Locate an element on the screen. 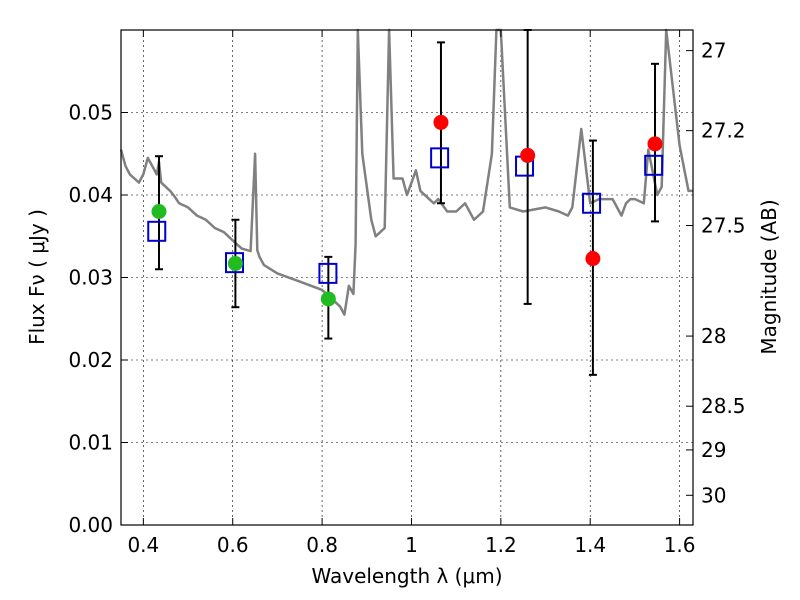 The height and width of the screenshot is (600, 800). y-tick-label: 0.04 is located at coordinates (90, 195).